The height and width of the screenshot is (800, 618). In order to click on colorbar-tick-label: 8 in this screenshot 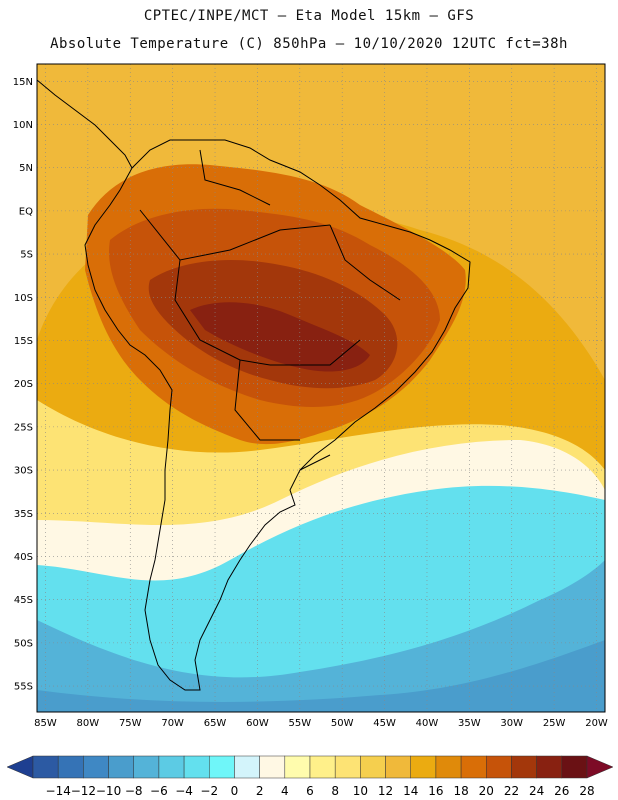, I will do `click(335, 791)`.